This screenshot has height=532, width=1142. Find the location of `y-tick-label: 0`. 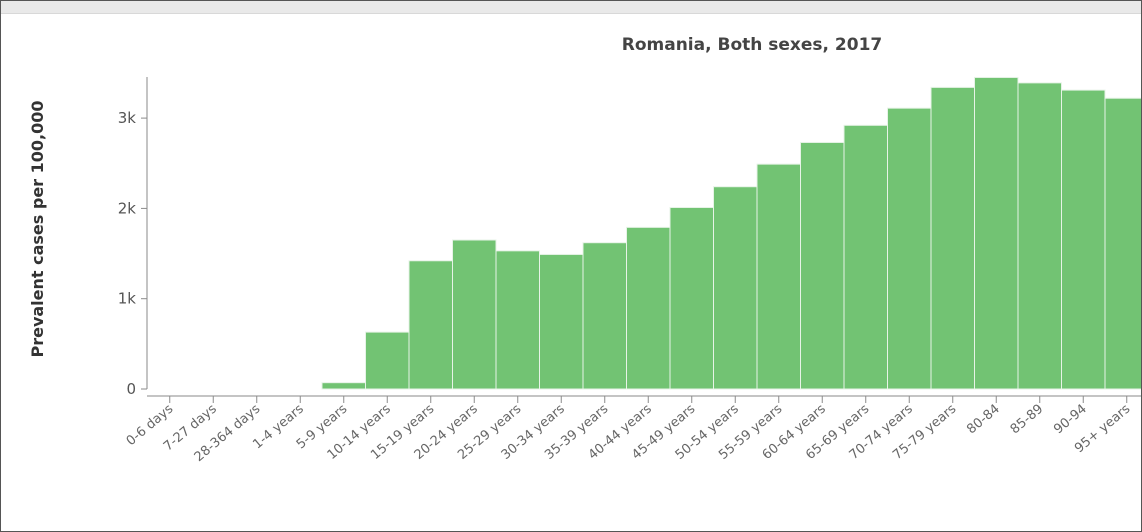

y-tick-label: 0 is located at coordinates (131, 389).